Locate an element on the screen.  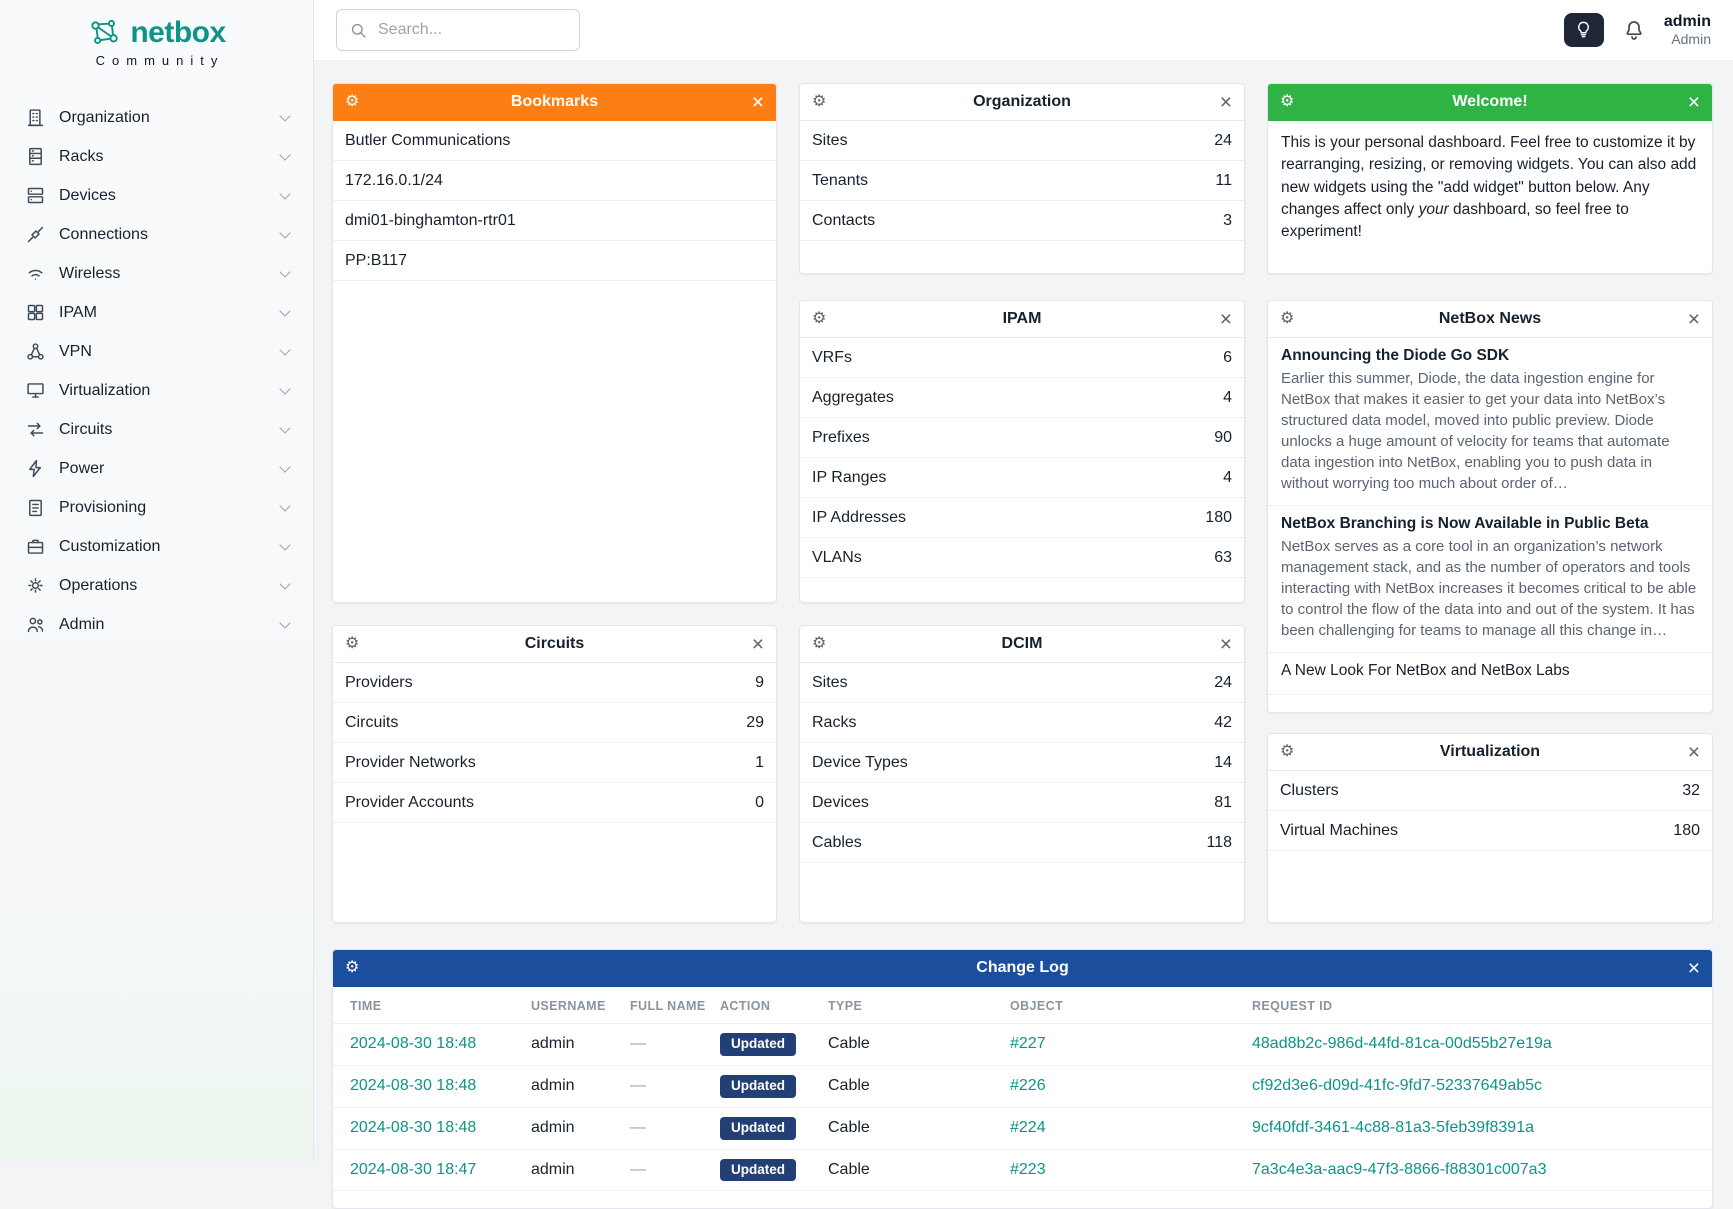
bookmark-item: dmi01-binghamton-rtr01 is located at coordinates (554, 221).